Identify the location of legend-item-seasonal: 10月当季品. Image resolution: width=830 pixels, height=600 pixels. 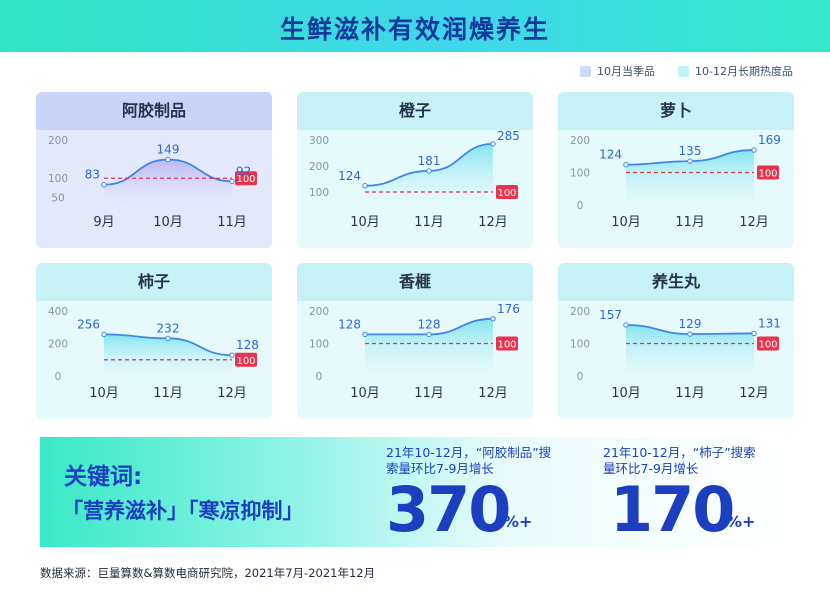
(617, 71).